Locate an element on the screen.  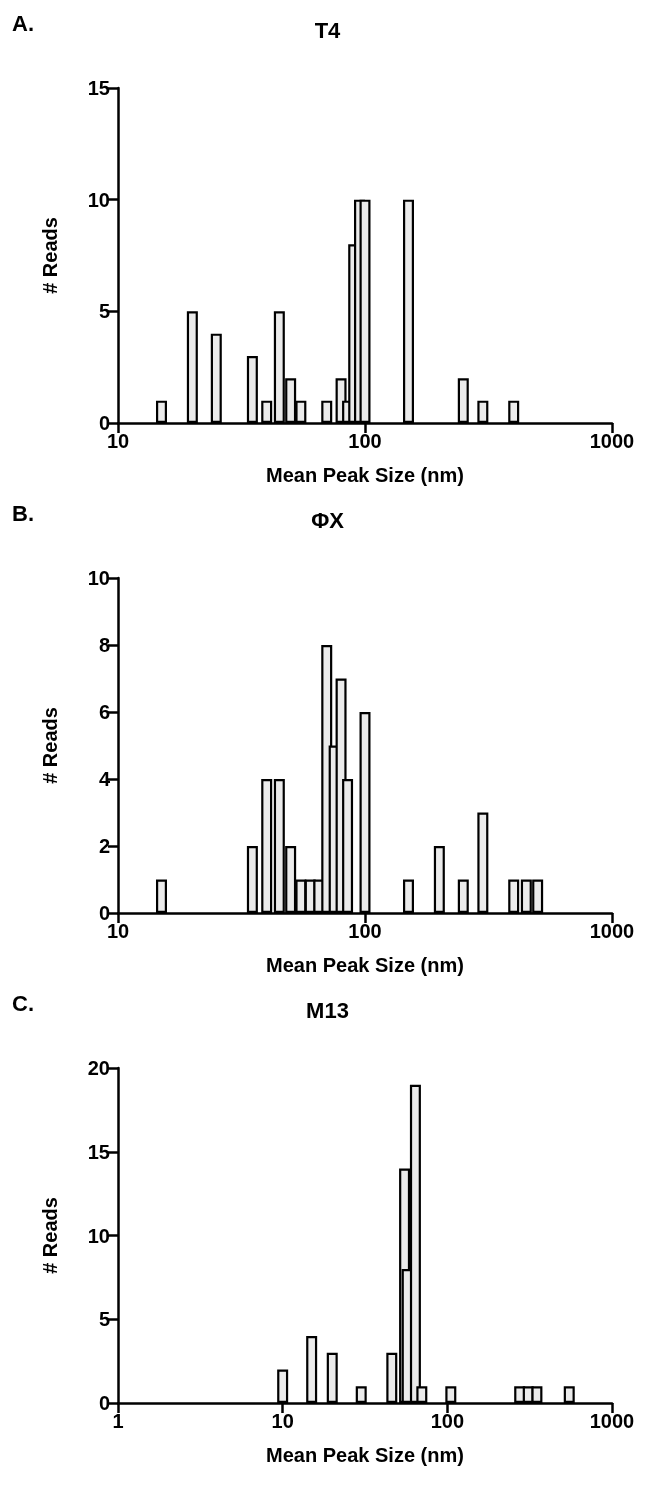
chart-title: T4 is located at coordinates (328, 30).